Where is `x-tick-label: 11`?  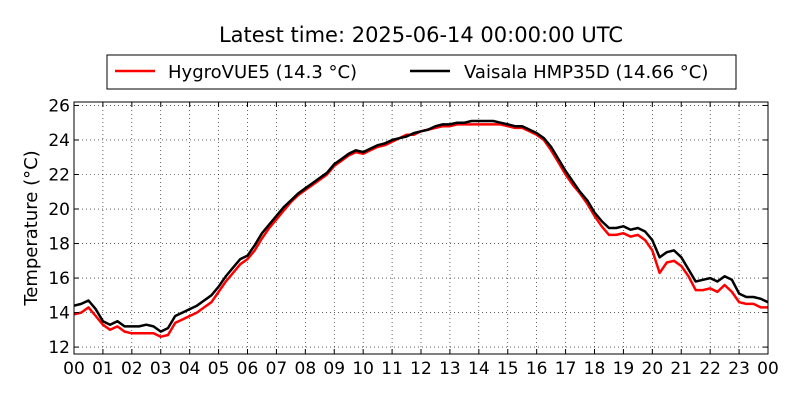 x-tick-label: 11 is located at coordinates (392, 369).